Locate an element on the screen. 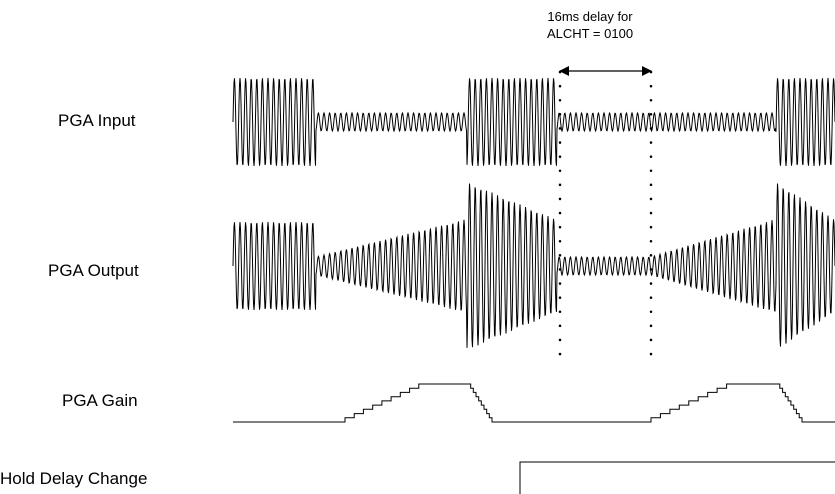 Image resolution: width=835 pixels, height=494 pixels. pga-output-label: PGA Output is located at coordinates (93, 270).